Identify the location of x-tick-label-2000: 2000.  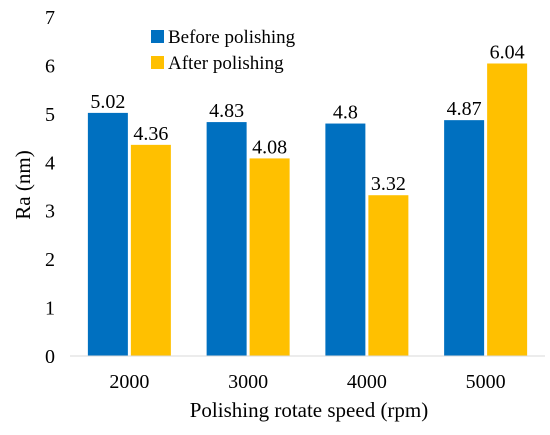
(129, 382).